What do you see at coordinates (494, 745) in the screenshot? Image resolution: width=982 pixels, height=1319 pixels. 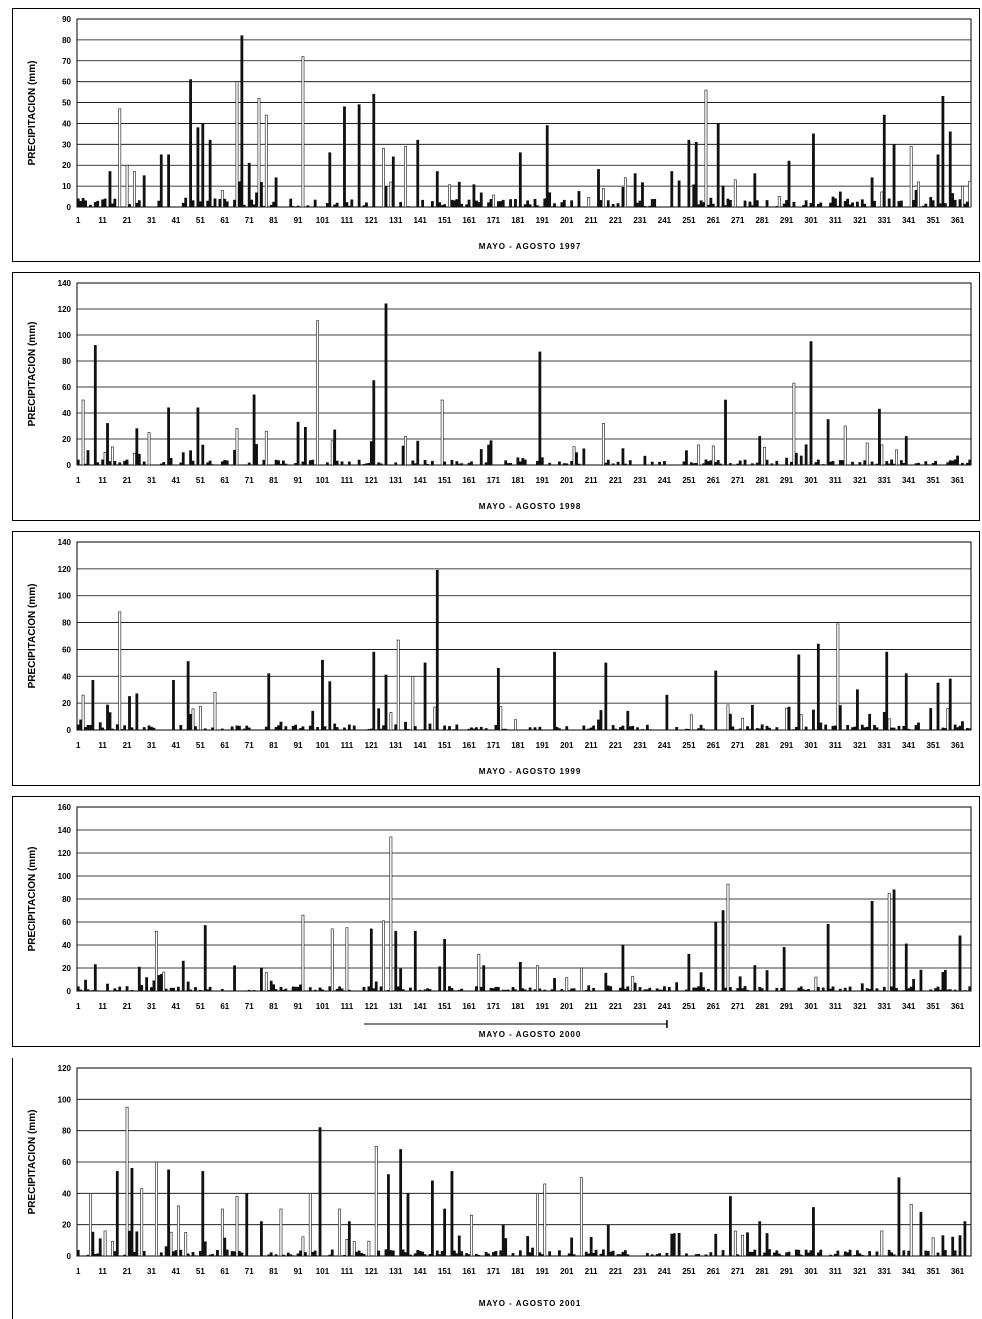 I see `x-tick-label: 171` at bounding box center [494, 745].